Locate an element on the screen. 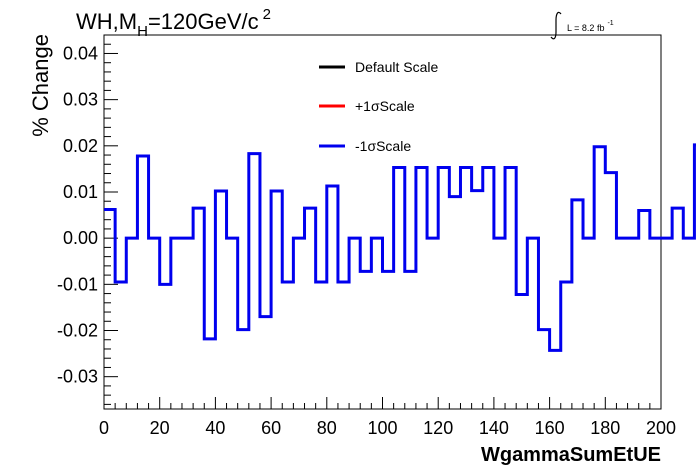  y-axis-label: % Change is located at coordinates (40, 85).